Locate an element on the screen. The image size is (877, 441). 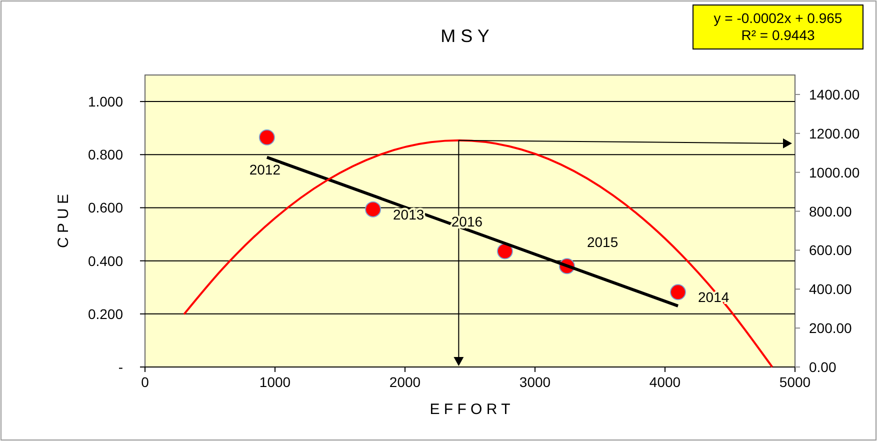
x-tick-label: 1000 is located at coordinates (275, 382).